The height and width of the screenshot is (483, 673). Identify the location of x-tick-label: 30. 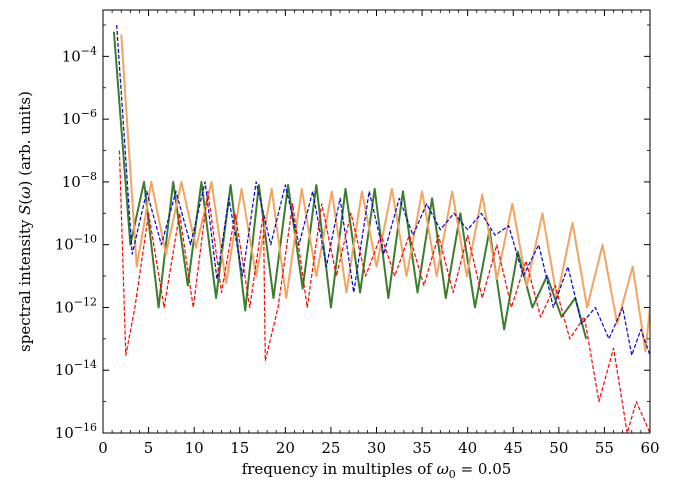
(376, 448).